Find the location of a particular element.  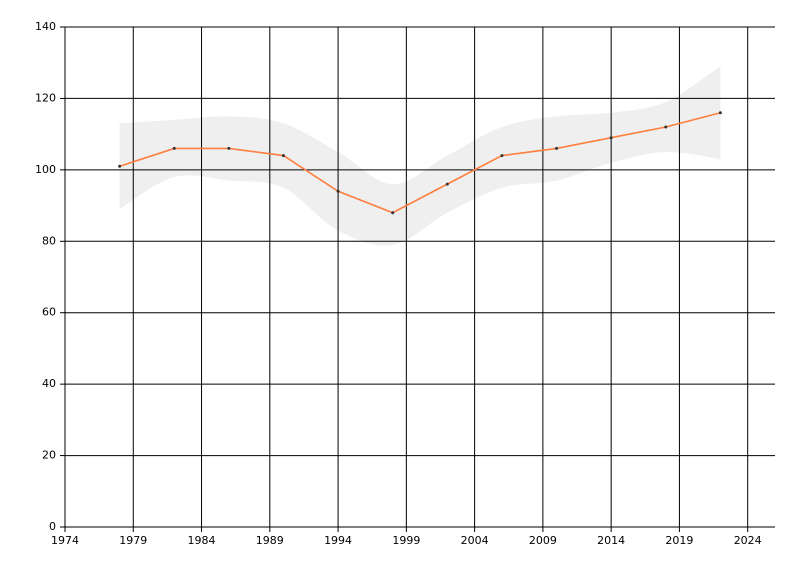

x-tick-label: 2019 is located at coordinates (679, 540).